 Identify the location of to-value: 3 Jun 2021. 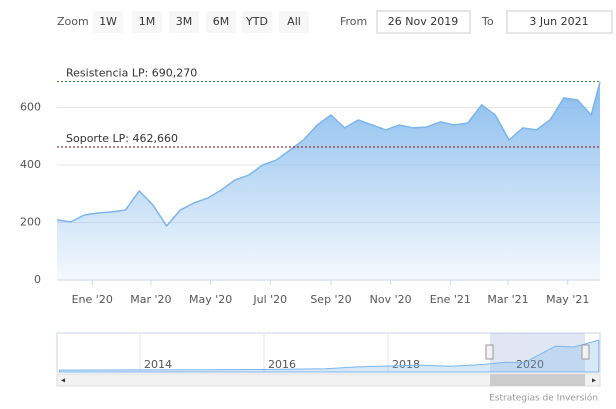
(558, 21).